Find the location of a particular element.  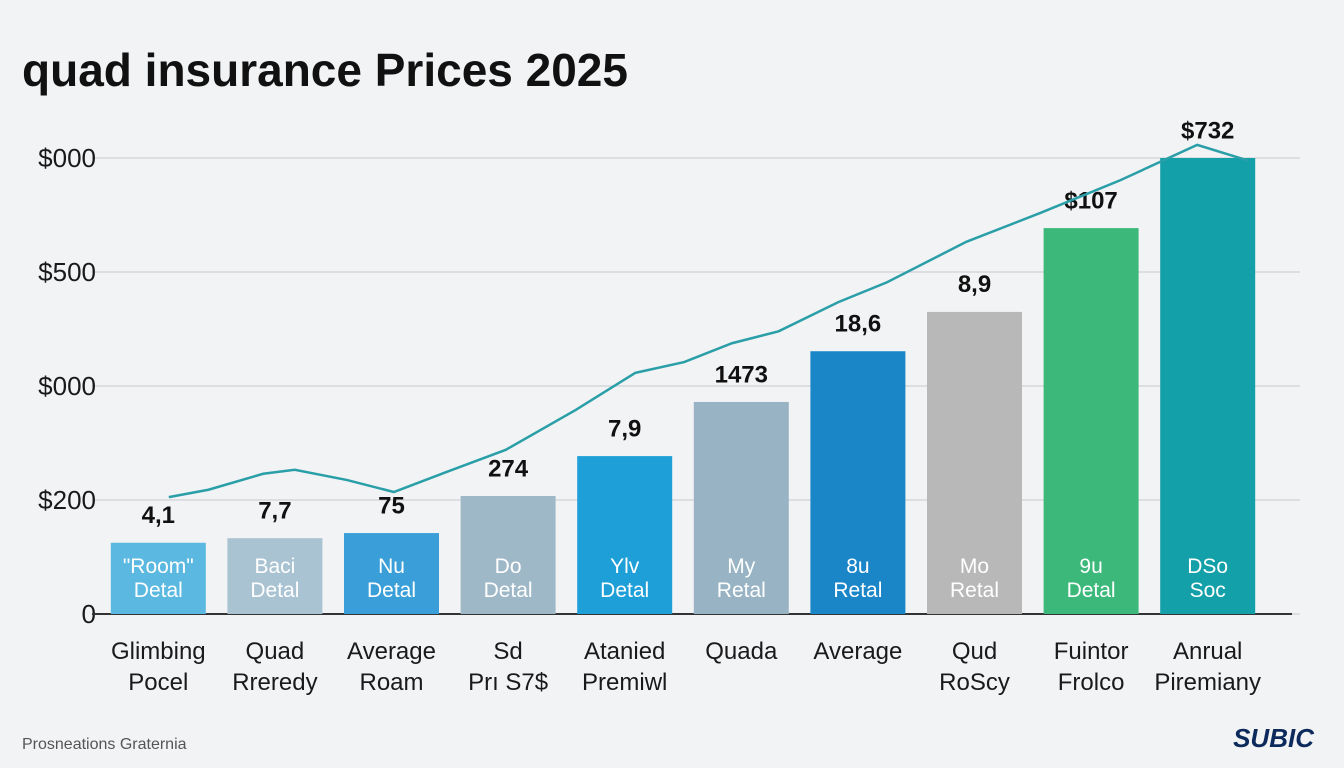

x-tick-label: Quada is located at coordinates (741, 651).